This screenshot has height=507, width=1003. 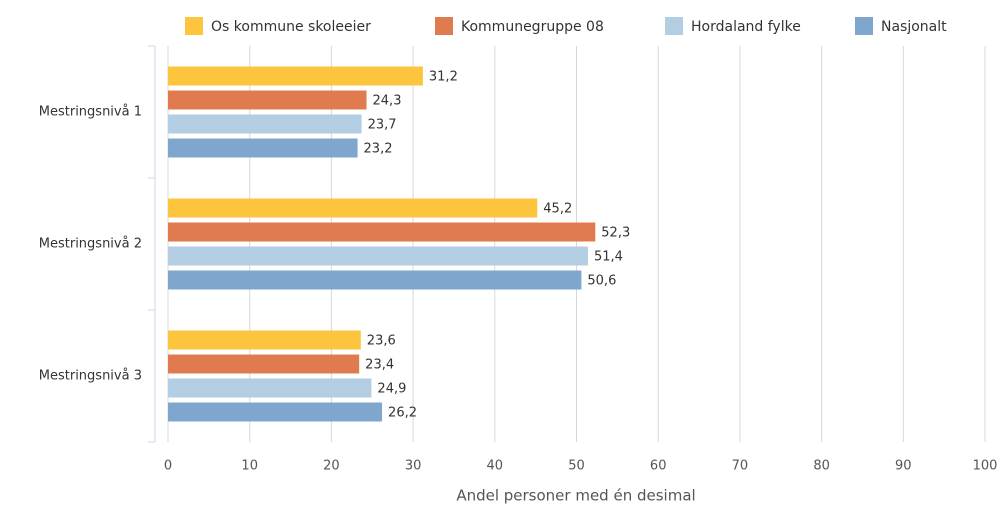 I want to click on x-axis-label: Andel personer med én desimal, so click(x=575, y=496).